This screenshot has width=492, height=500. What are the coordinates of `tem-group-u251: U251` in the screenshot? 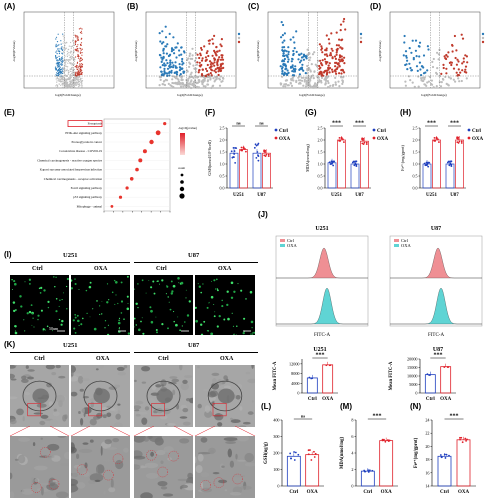 It's located at (70, 345).